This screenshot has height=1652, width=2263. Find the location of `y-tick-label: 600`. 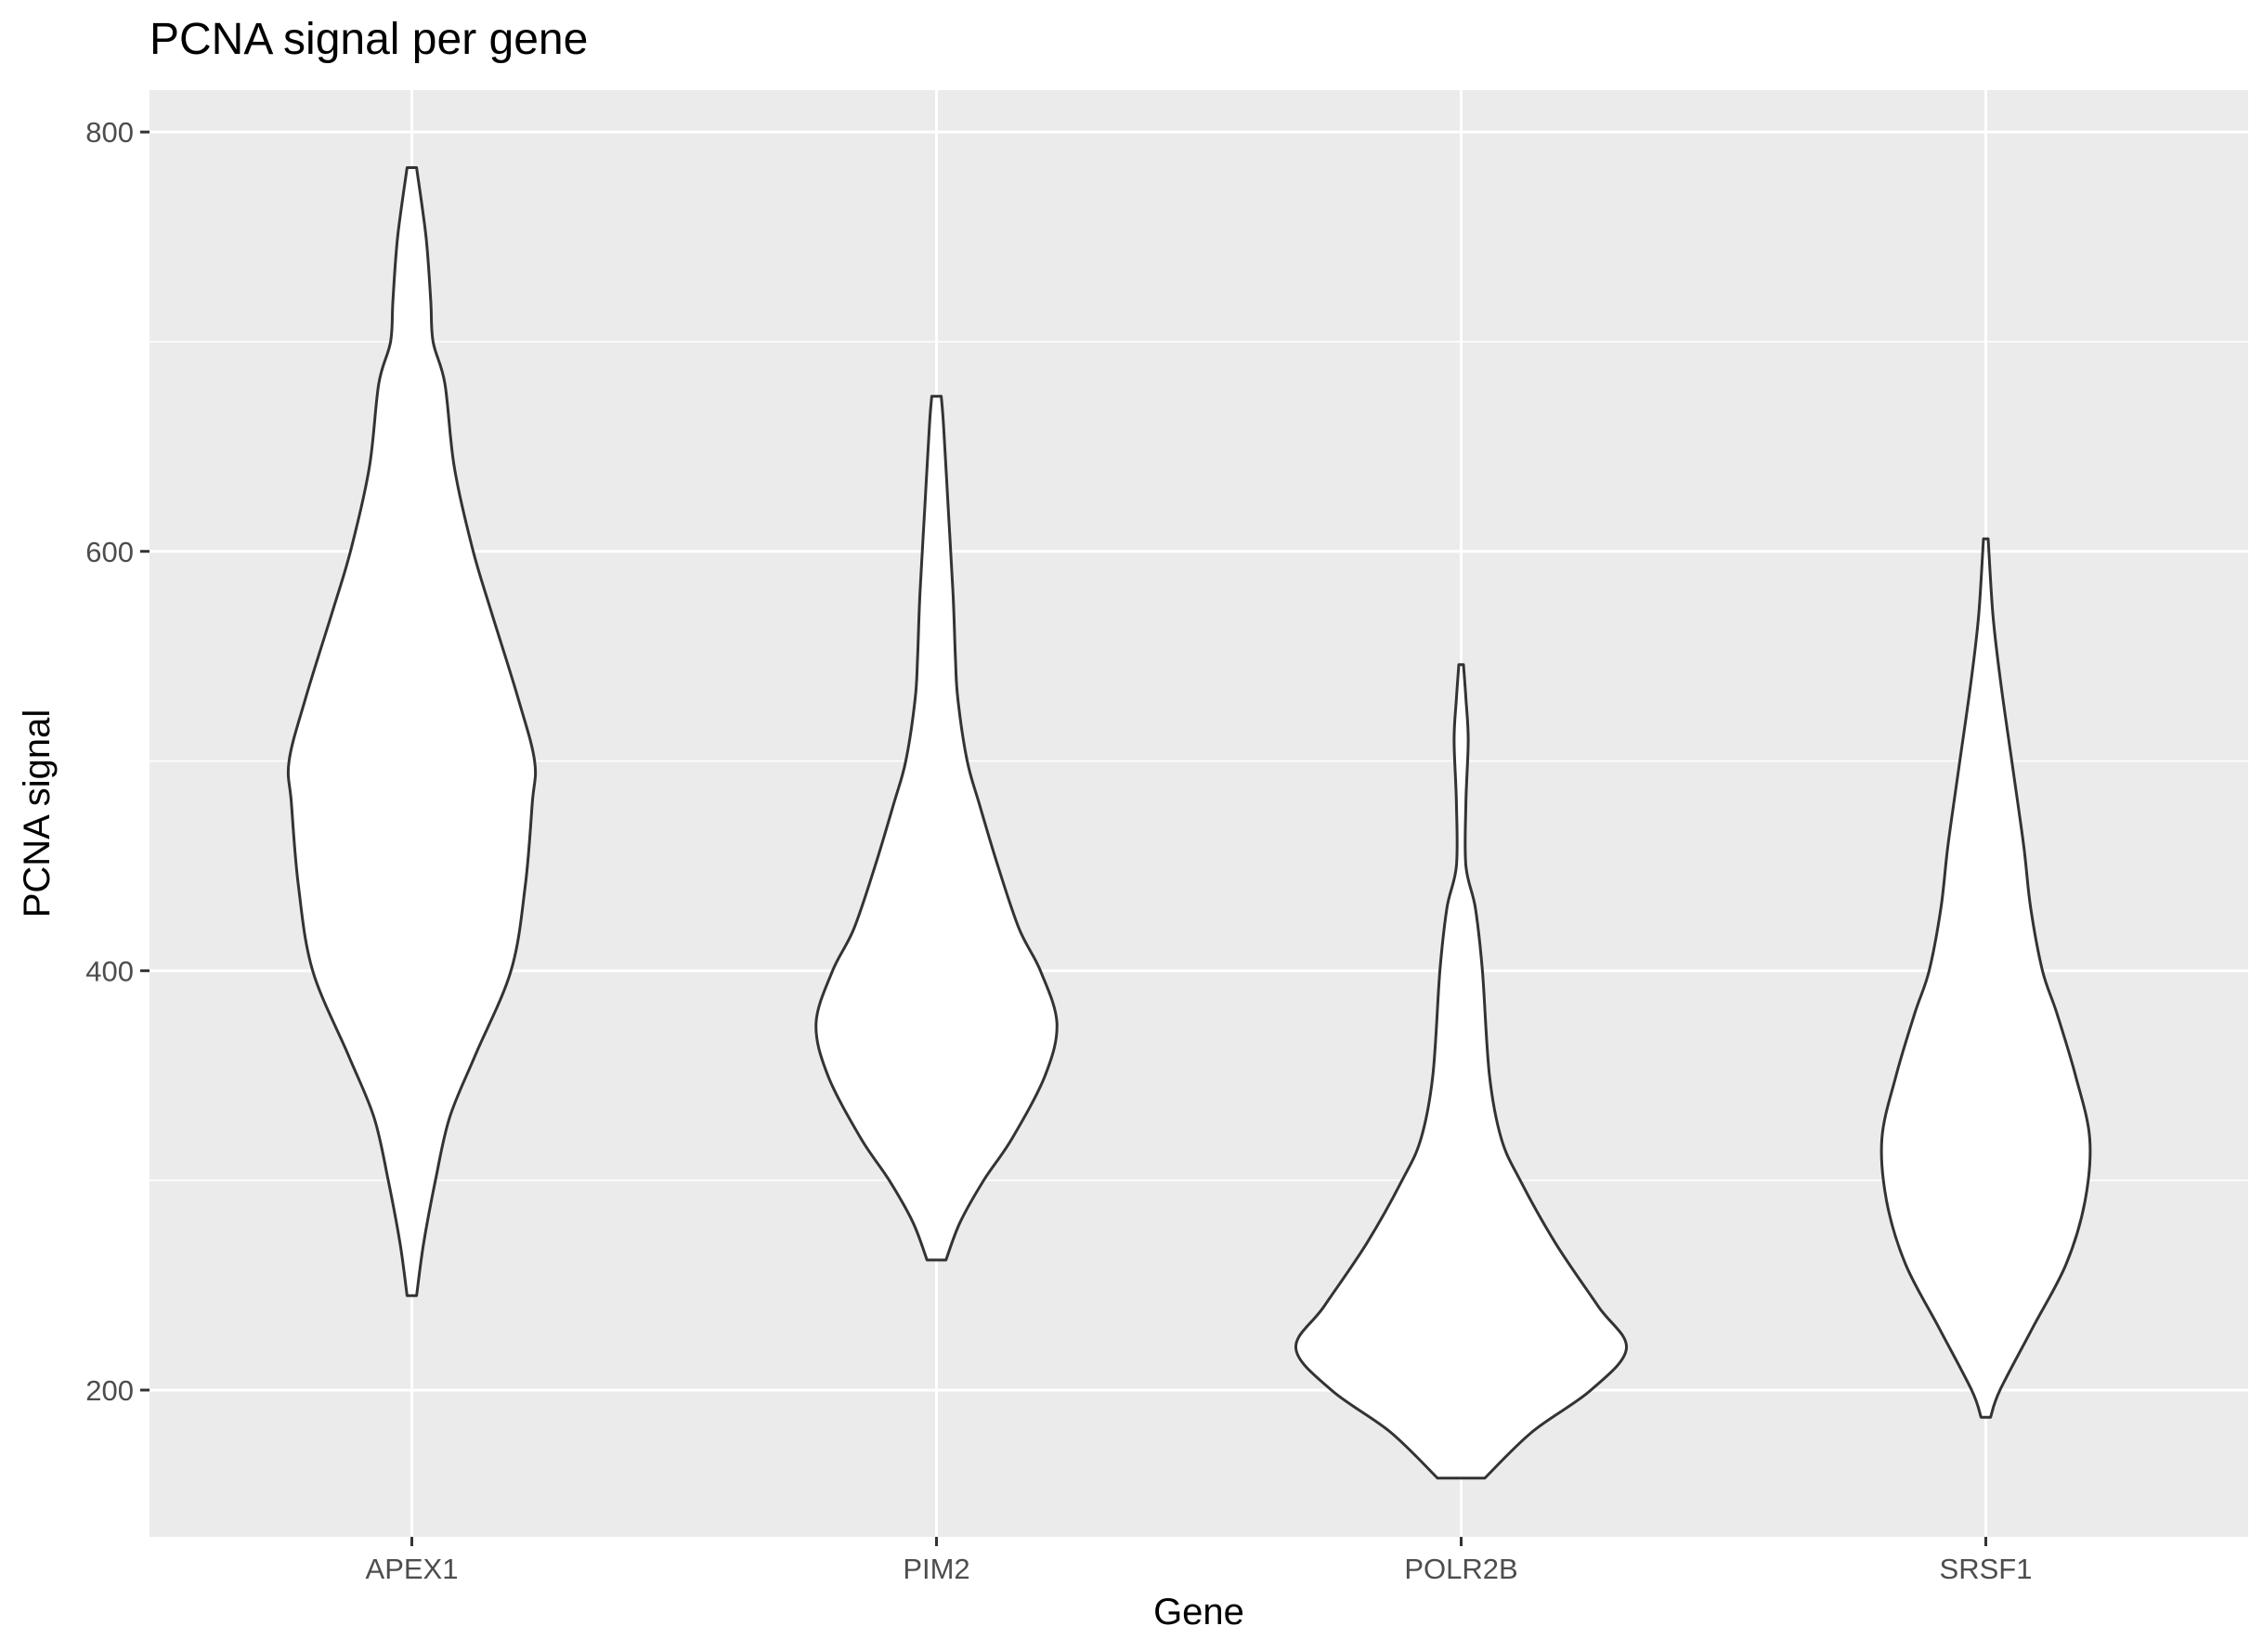

y-tick-label: 600 is located at coordinates (109, 552).